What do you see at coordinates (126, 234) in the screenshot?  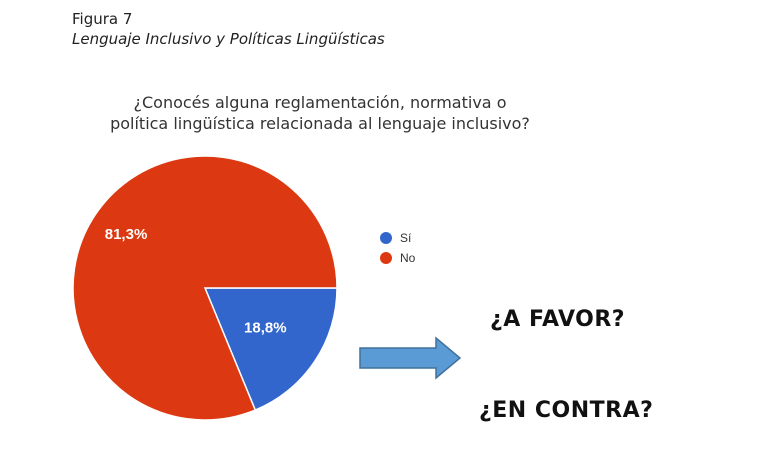 I see `data-label-no: 81,3%` at bounding box center [126, 234].